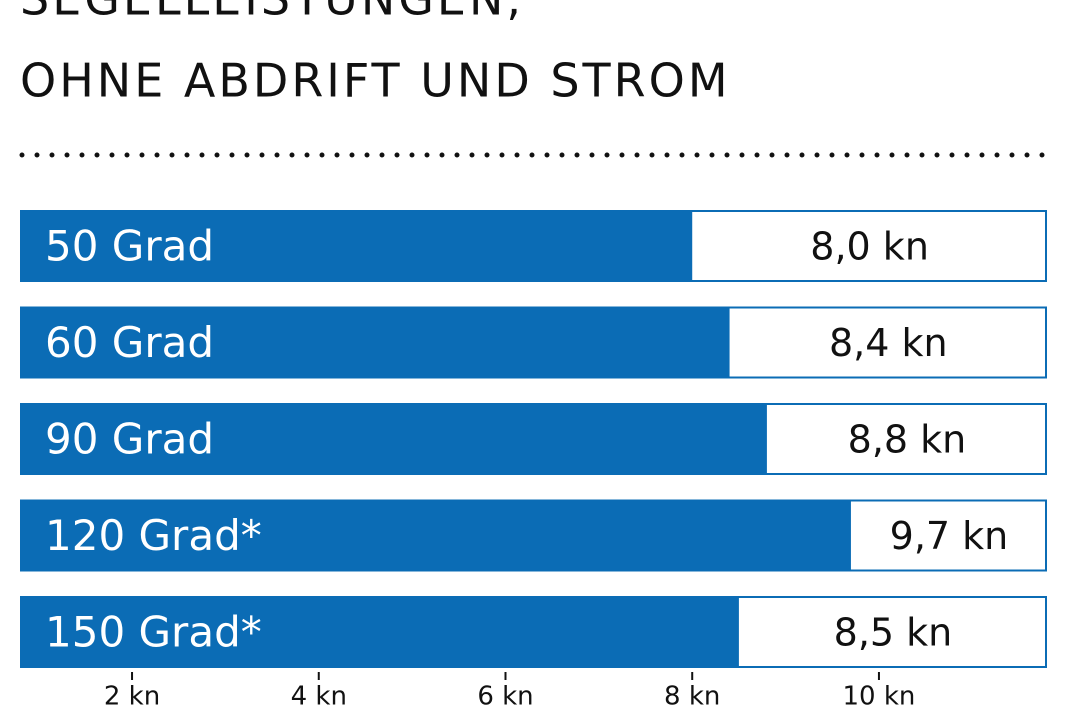 Image resolution: width=1068 pixels, height=712 pixels. I want to click on category-label: 50 Grad, so click(129, 246).